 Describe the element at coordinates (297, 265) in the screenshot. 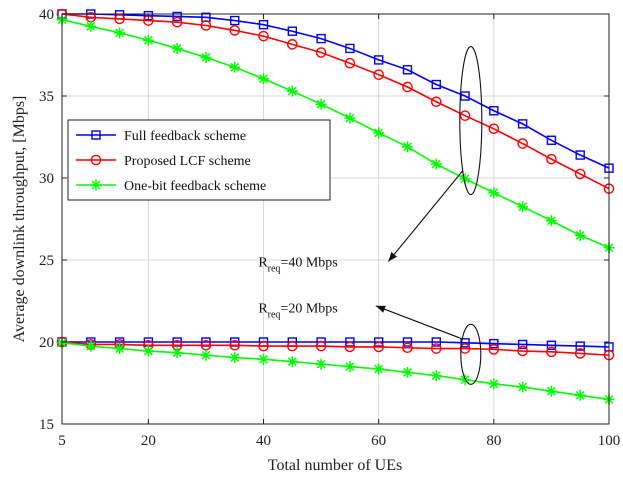

I see `annotation-label-40: Rreq=40 Mbps` at that location.